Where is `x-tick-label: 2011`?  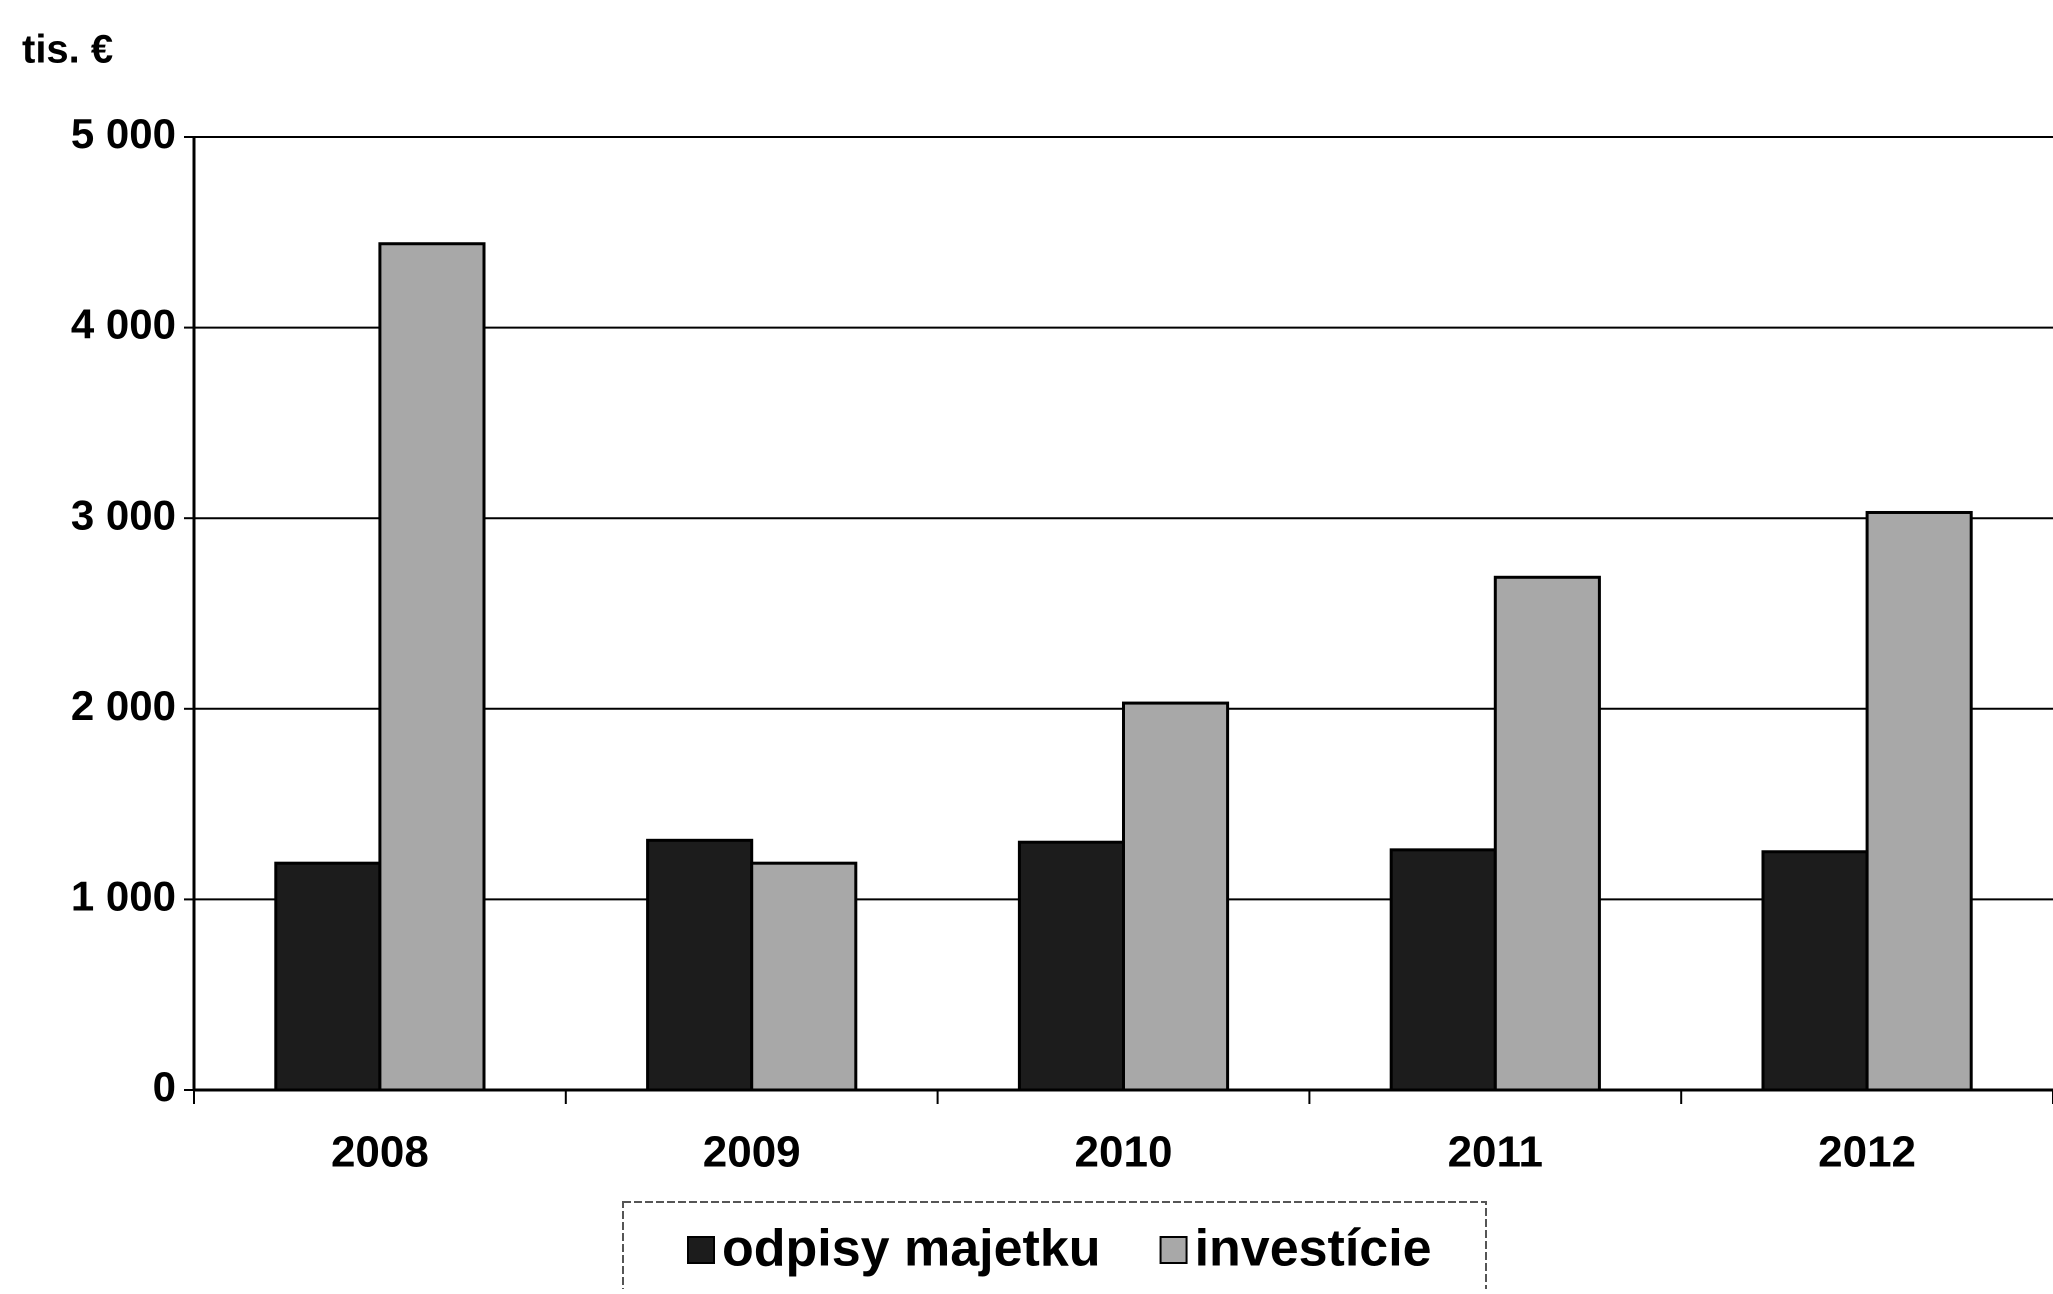
x-tick-label: 2011 is located at coordinates (1495, 1152).